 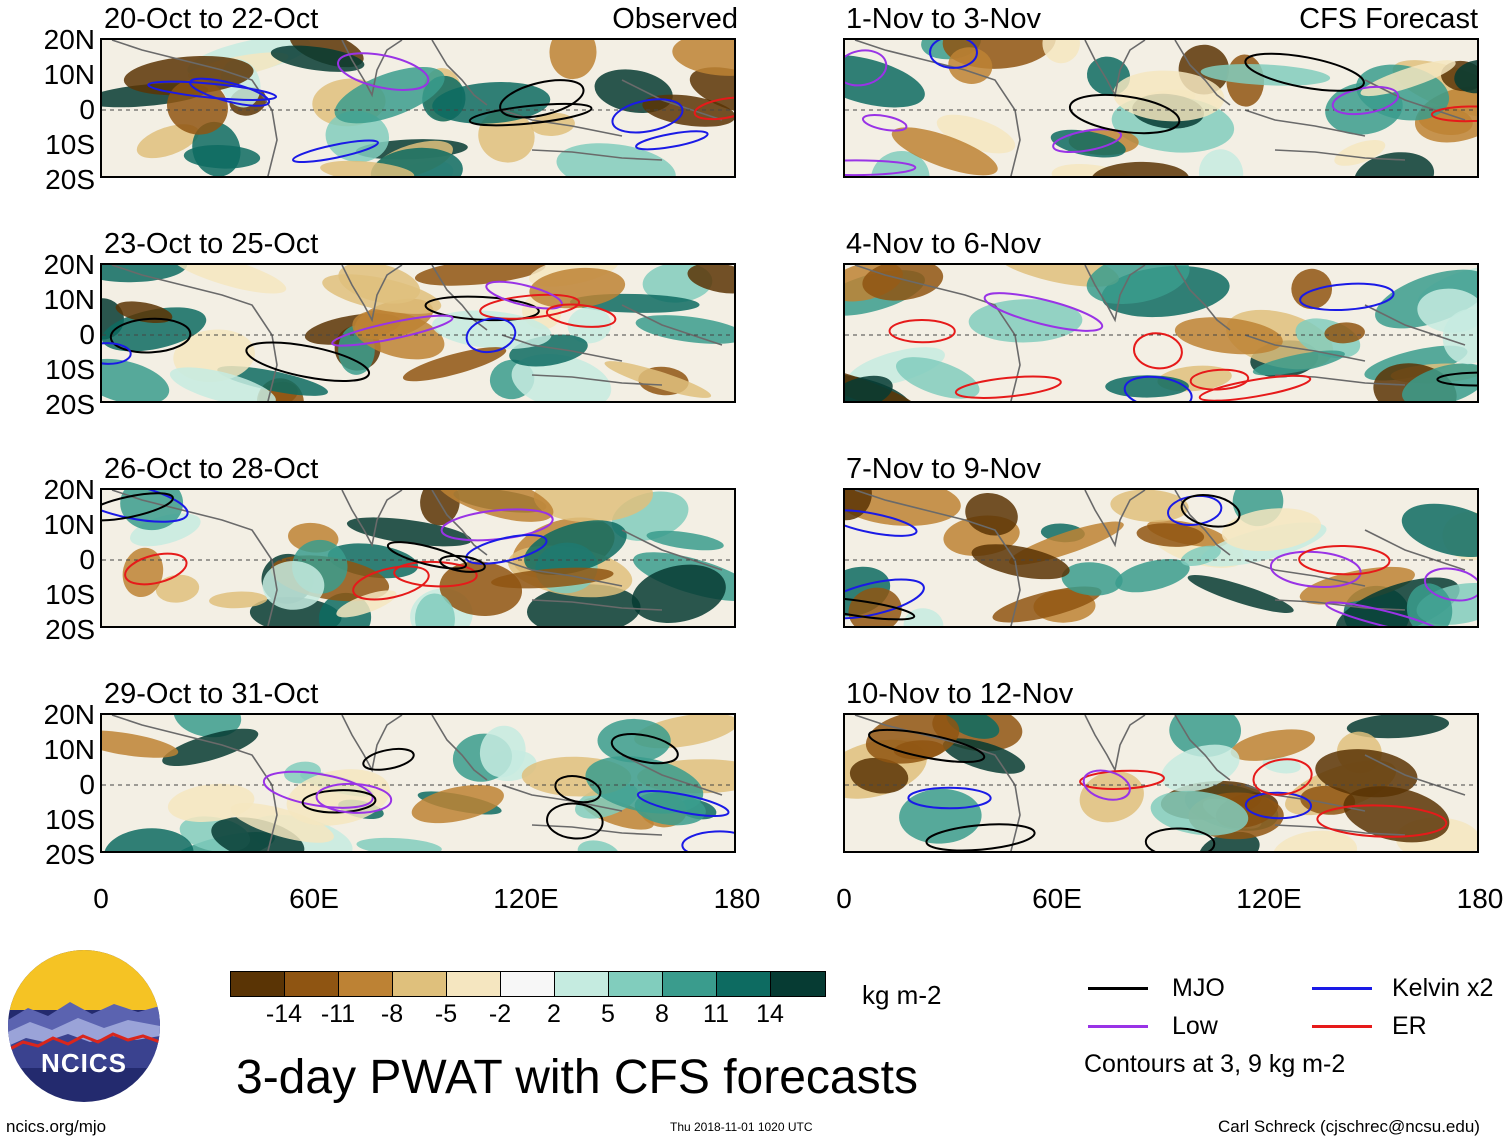 What do you see at coordinates (844, 898) in the screenshot?
I see `x-tick: 0` at bounding box center [844, 898].